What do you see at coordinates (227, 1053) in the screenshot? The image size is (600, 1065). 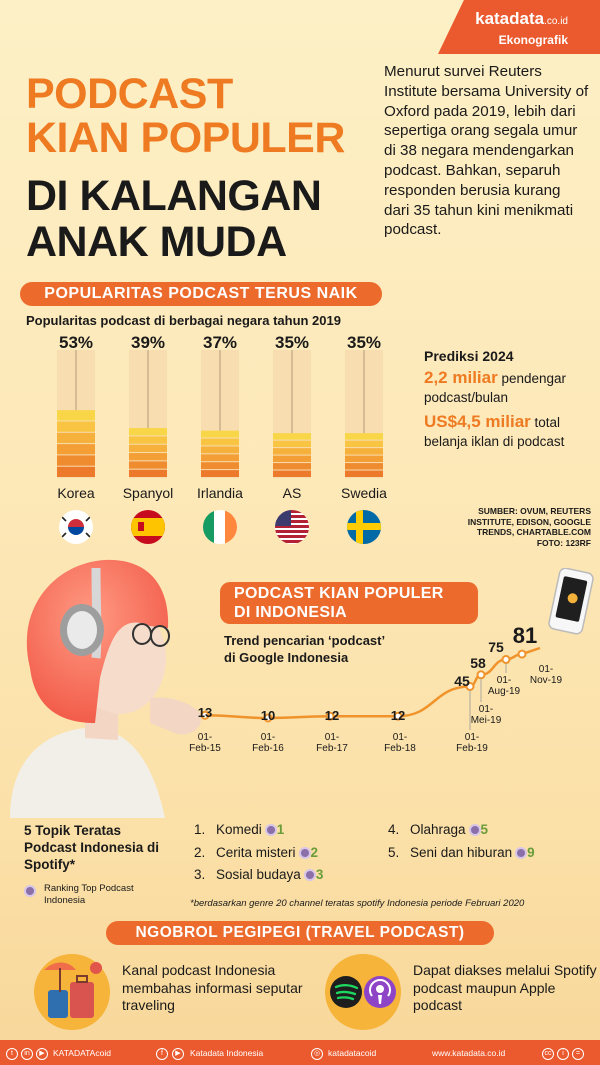 I see `footer-facebook: Katadata Indonesia` at bounding box center [227, 1053].